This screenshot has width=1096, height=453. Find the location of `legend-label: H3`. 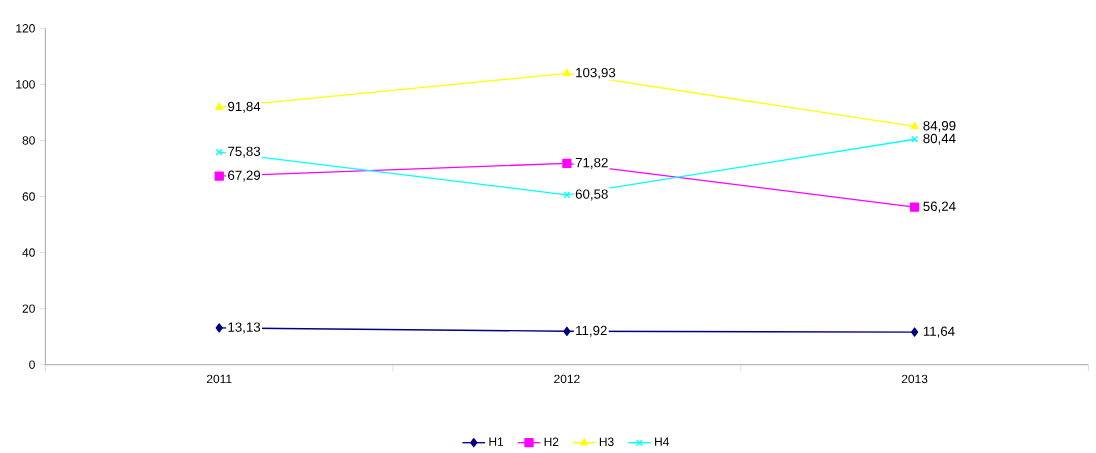

legend-label: H3 is located at coordinates (606, 441).